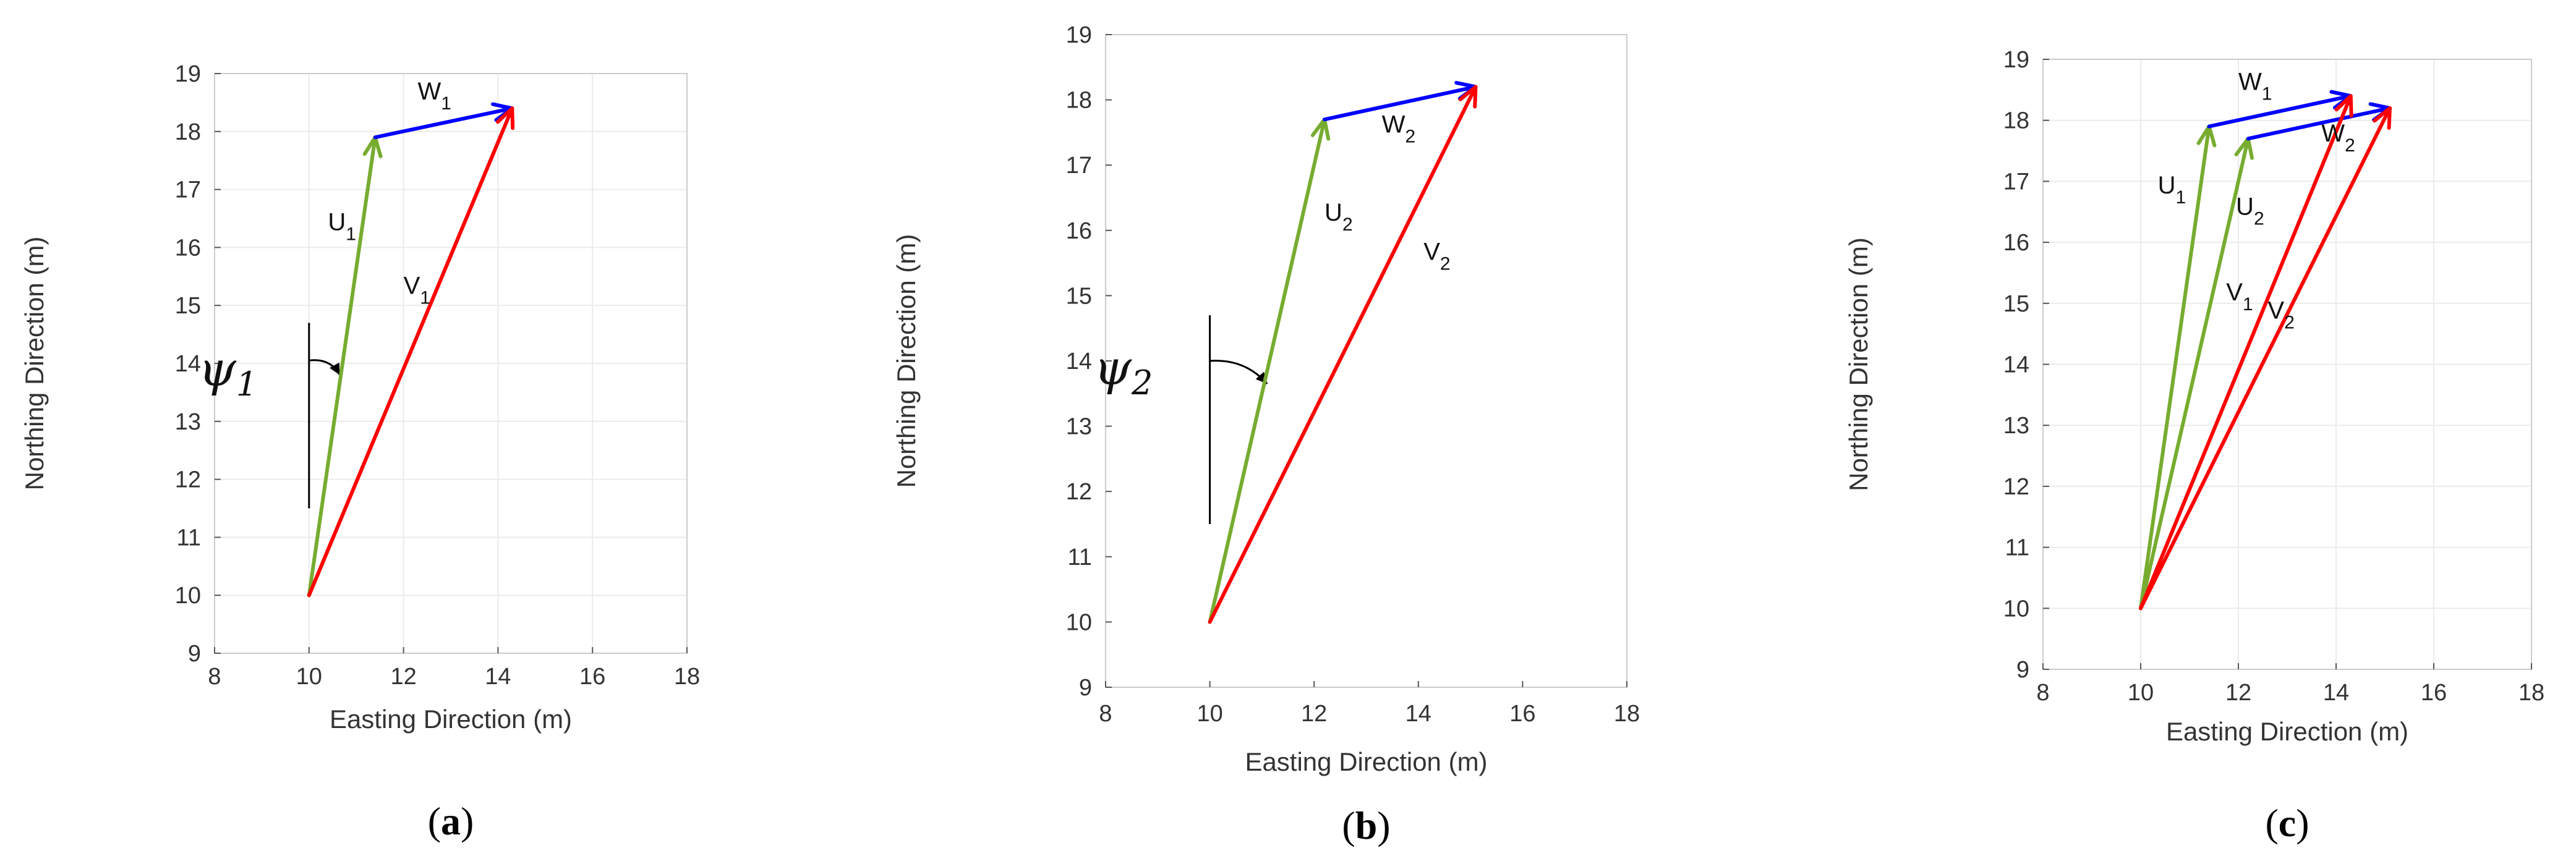 The height and width of the screenshot is (864, 2576). Describe the element at coordinates (412, 286) in the screenshot. I see `vector-label-V1-base: V` at that location.